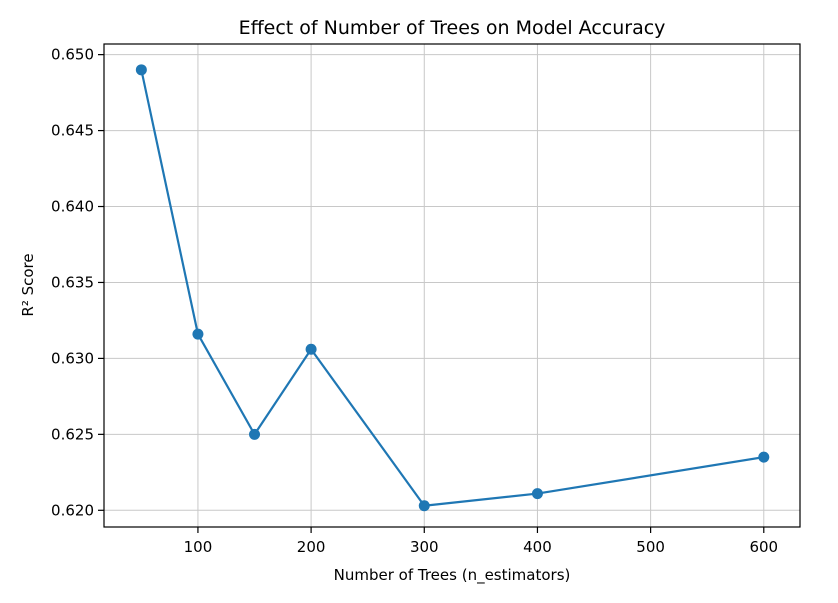  I want to click on y-tick-label: 0.635, so click(72, 282).